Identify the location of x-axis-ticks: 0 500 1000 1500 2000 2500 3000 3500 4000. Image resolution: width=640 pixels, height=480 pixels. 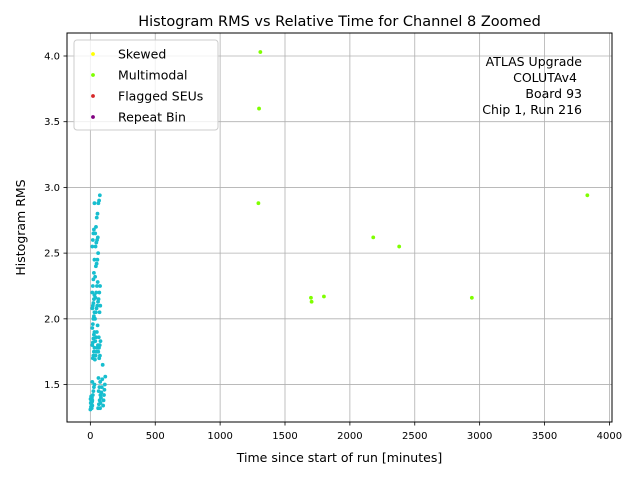
(354, 432).